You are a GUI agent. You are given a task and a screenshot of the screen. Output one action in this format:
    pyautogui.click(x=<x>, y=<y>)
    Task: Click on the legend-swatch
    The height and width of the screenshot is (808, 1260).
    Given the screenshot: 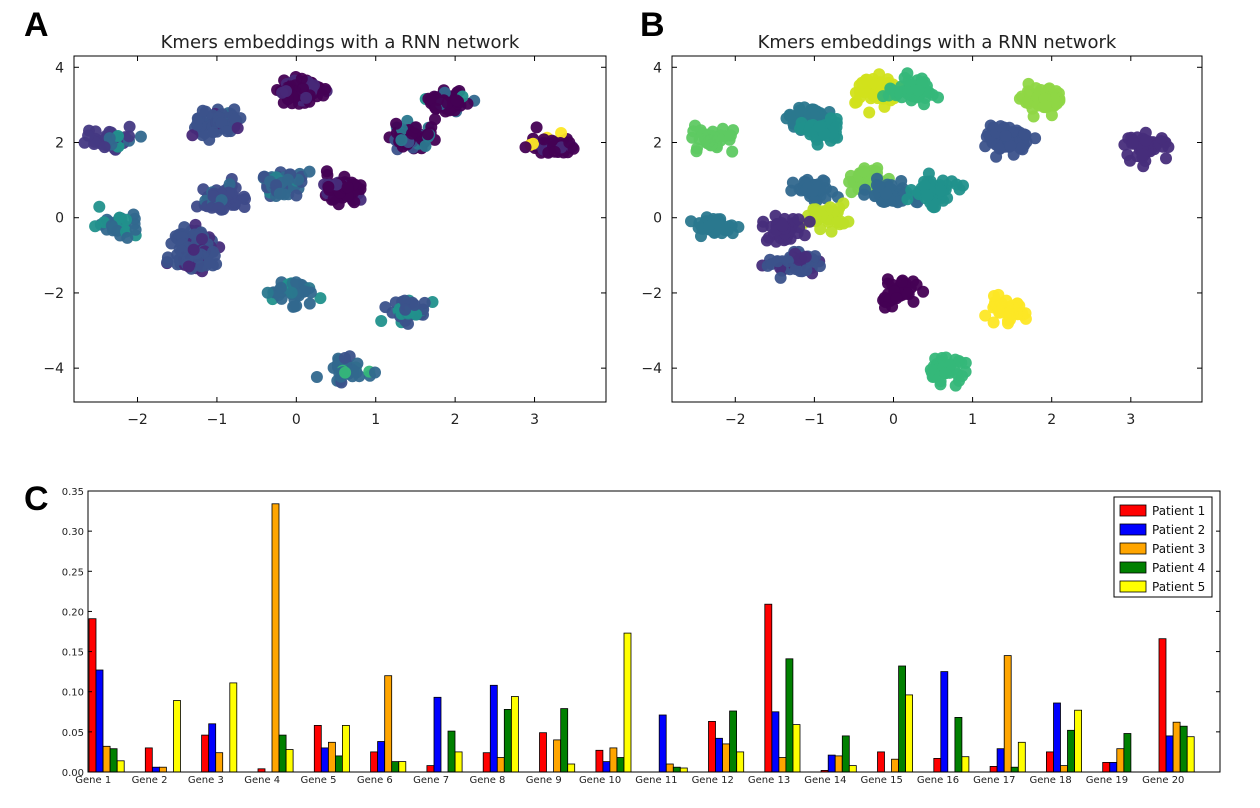 What is the action you would take?
    pyautogui.click(x=1133, y=529)
    